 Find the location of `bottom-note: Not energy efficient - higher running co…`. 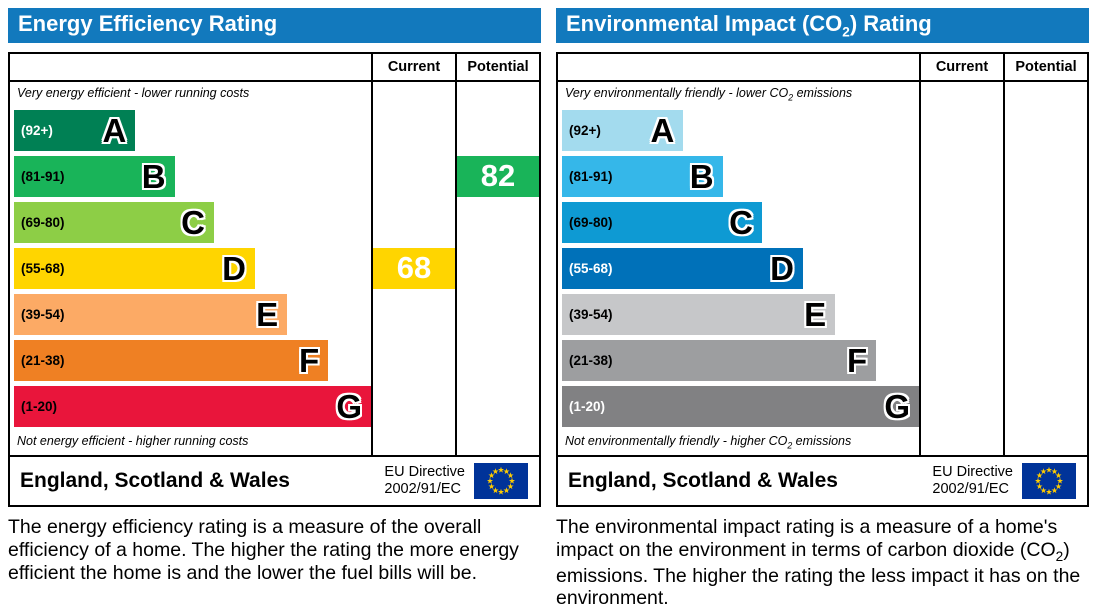

bottom-note: Not energy efficient - higher running co… is located at coordinates (133, 440).